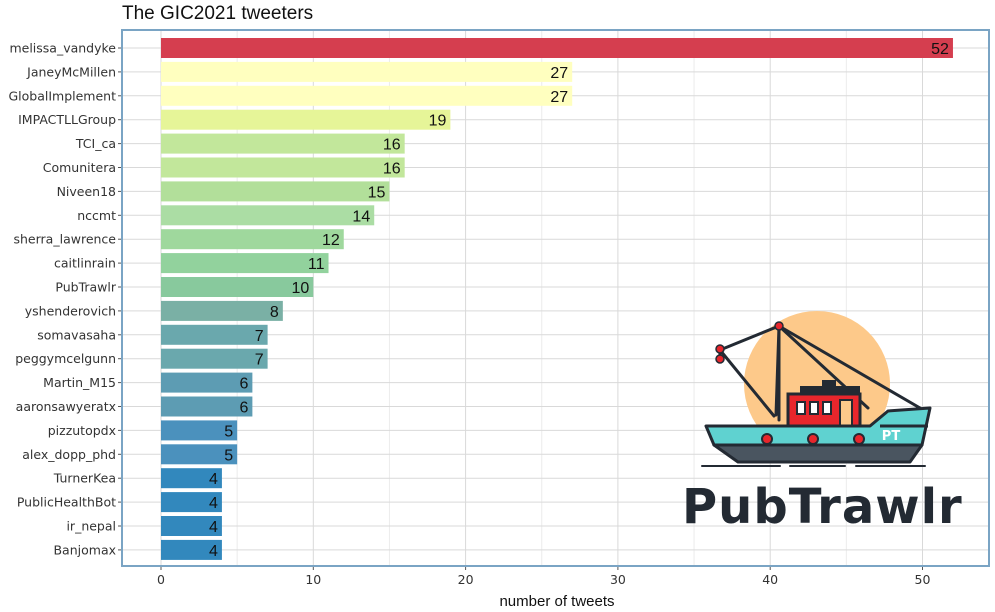  I want to click on y-category-label: PublicHealthBot, so click(66, 502).